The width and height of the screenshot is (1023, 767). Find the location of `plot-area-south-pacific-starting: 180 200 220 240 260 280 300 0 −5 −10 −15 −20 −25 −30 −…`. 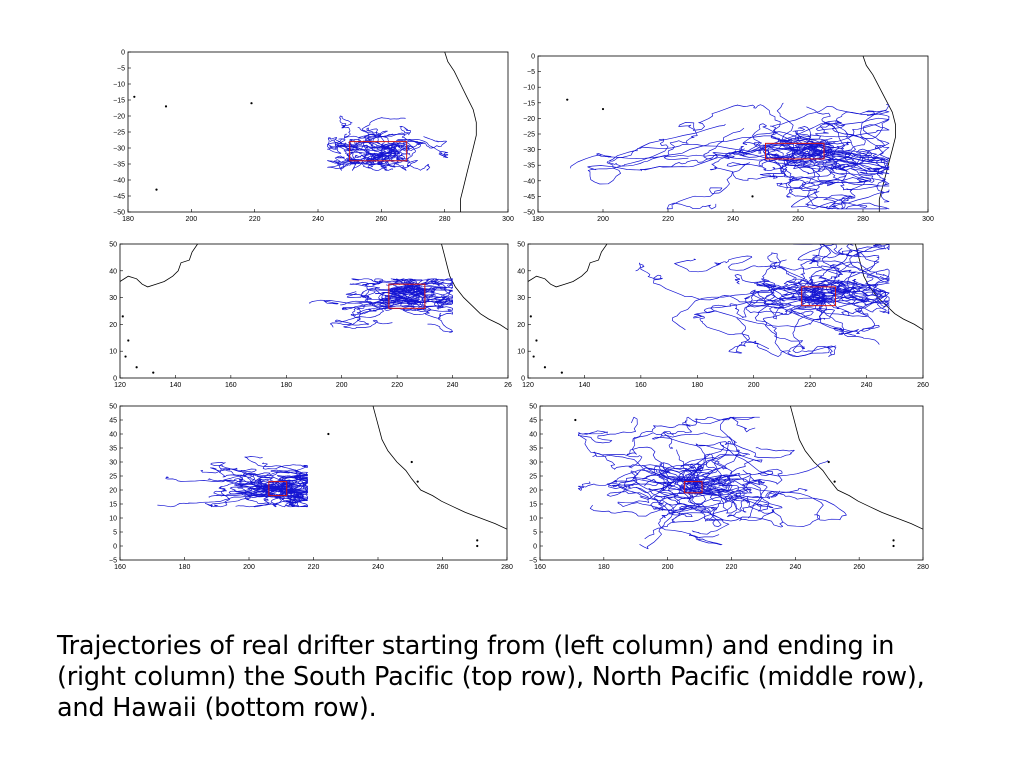

plot-area-south-pacific-starting: 180 200 220 240 260 280 300 0 −5 −10 −15 −20 −25 −30 −… is located at coordinates (313, 137).